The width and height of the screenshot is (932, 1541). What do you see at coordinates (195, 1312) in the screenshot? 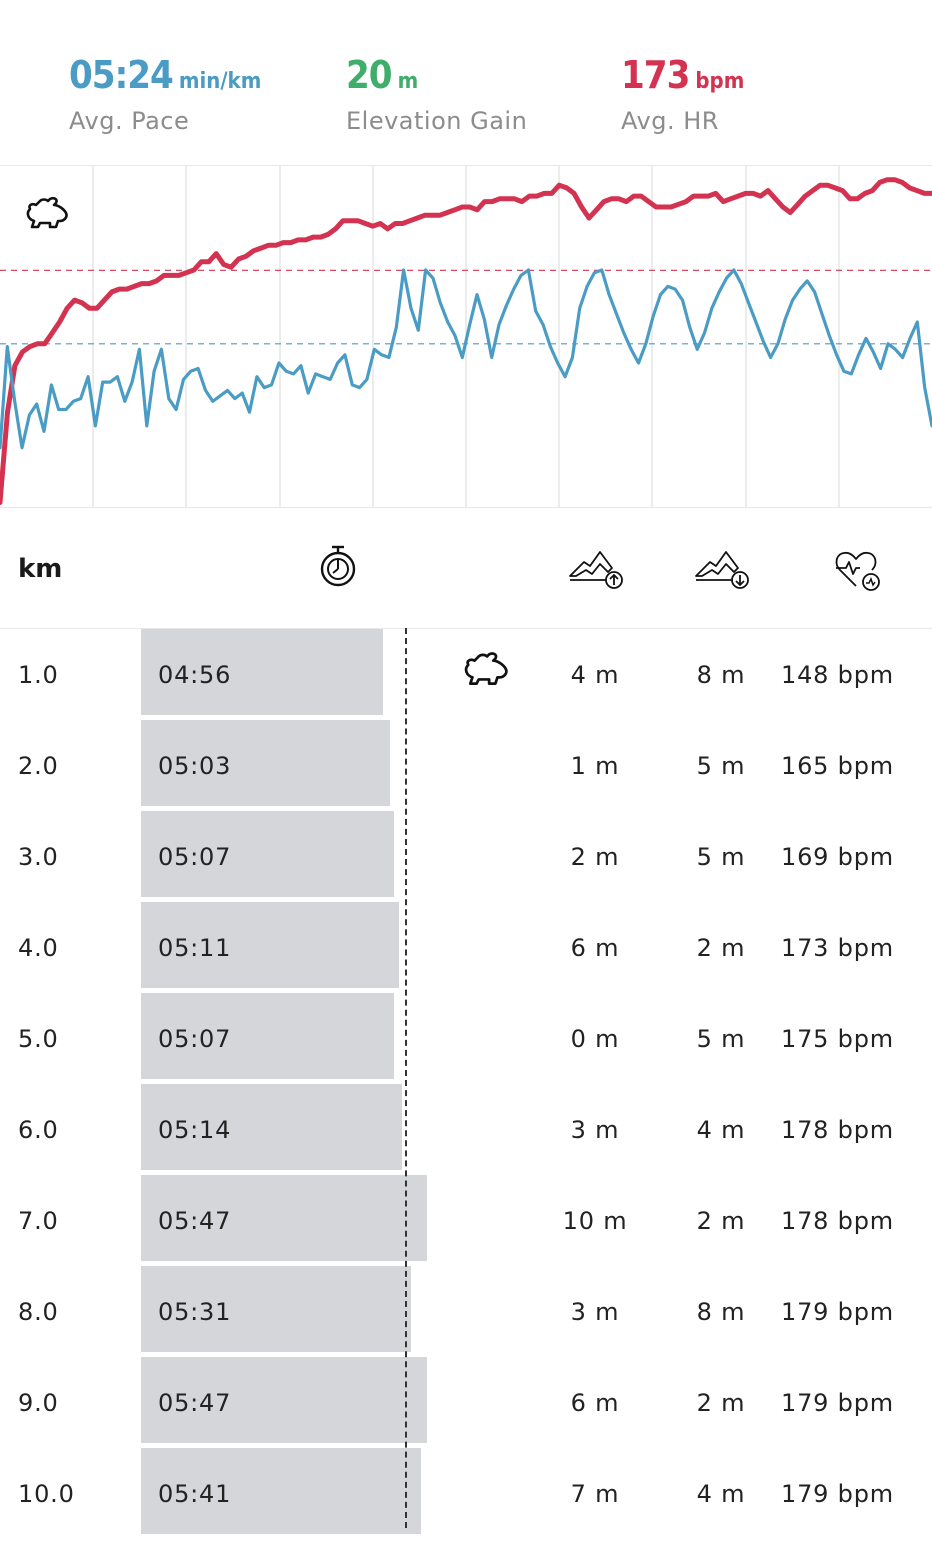
I see `pace-cell: 05:31` at bounding box center [195, 1312].